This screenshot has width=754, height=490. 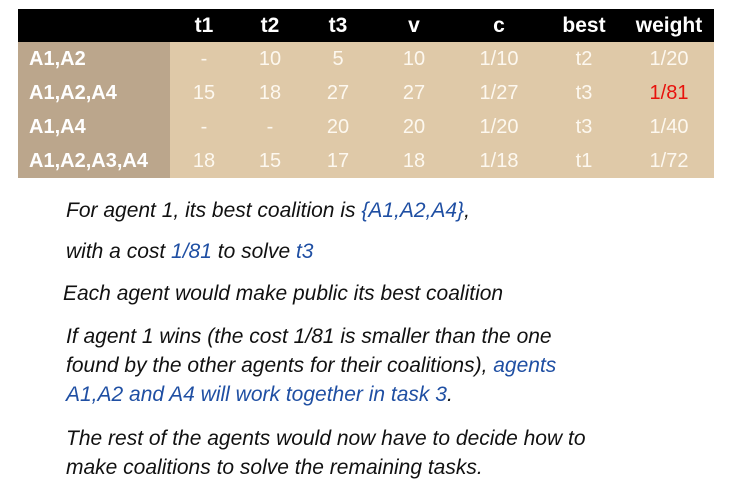 I want to click on cell-c: 1/20, so click(x=499, y=126).